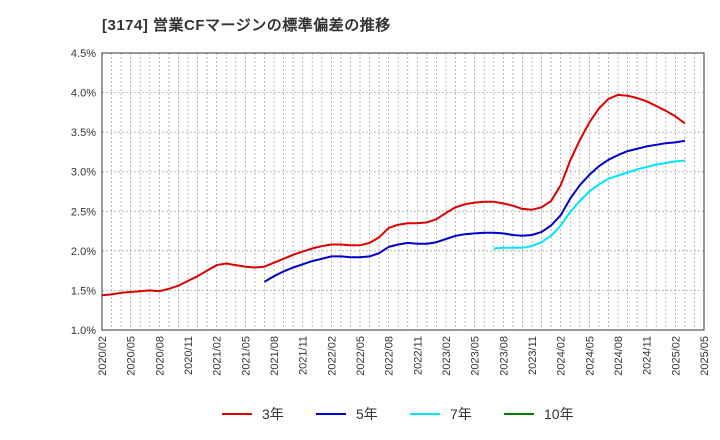 This screenshot has height=440, width=720. I want to click on legend-label: 10年, so click(559, 414).